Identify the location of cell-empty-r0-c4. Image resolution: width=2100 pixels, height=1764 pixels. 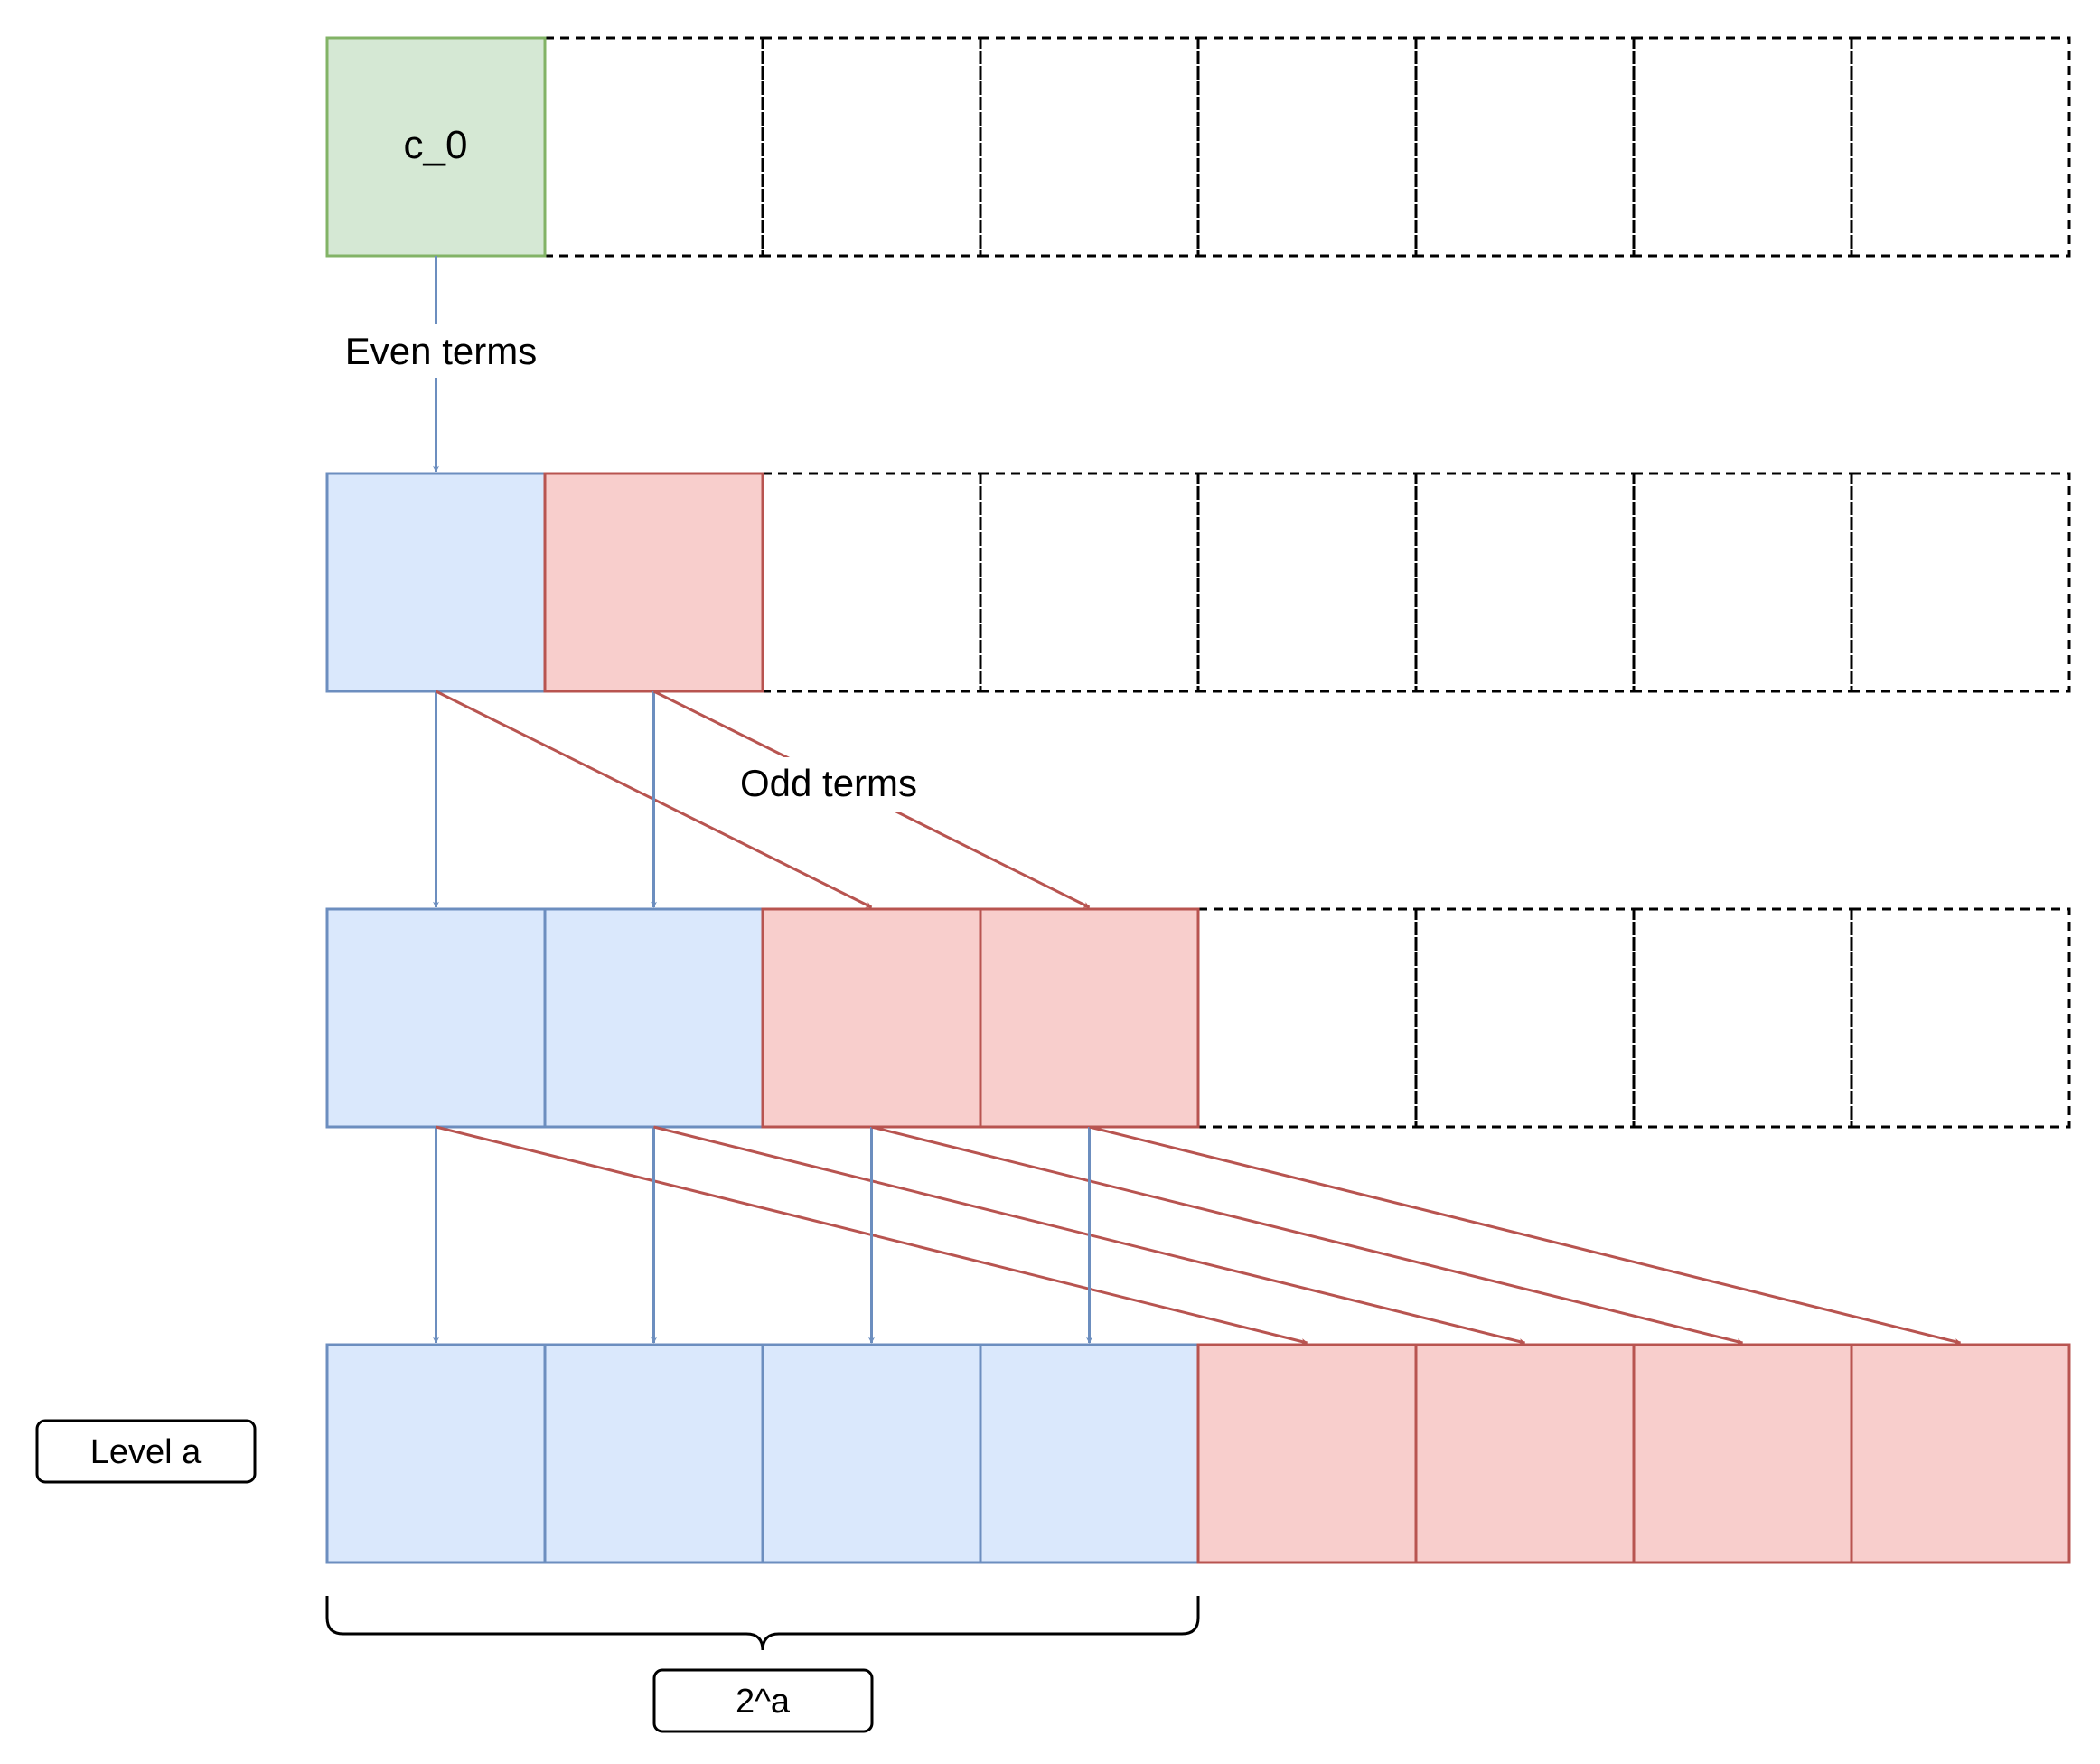
(1307, 147).